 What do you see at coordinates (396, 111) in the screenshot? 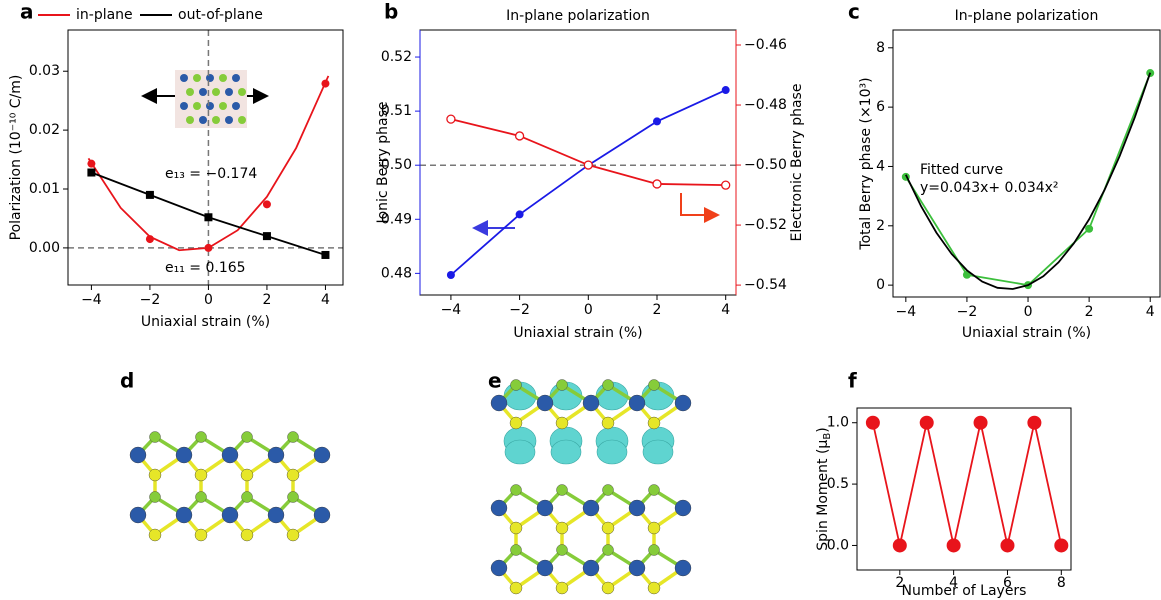
I see `y-tick-label: 0.51` at bounding box center [396, 111].